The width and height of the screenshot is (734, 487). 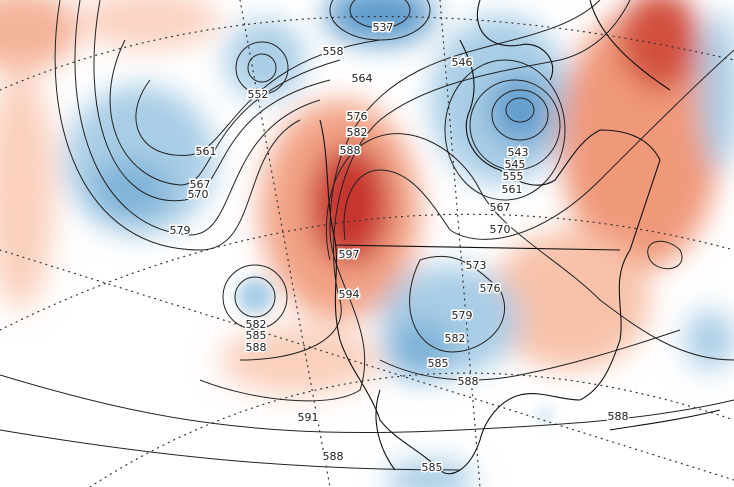 What do you see at coordinates (513, 176) in the screenshot?
I see `contour-label: 555` at bounding box center [513, 176].